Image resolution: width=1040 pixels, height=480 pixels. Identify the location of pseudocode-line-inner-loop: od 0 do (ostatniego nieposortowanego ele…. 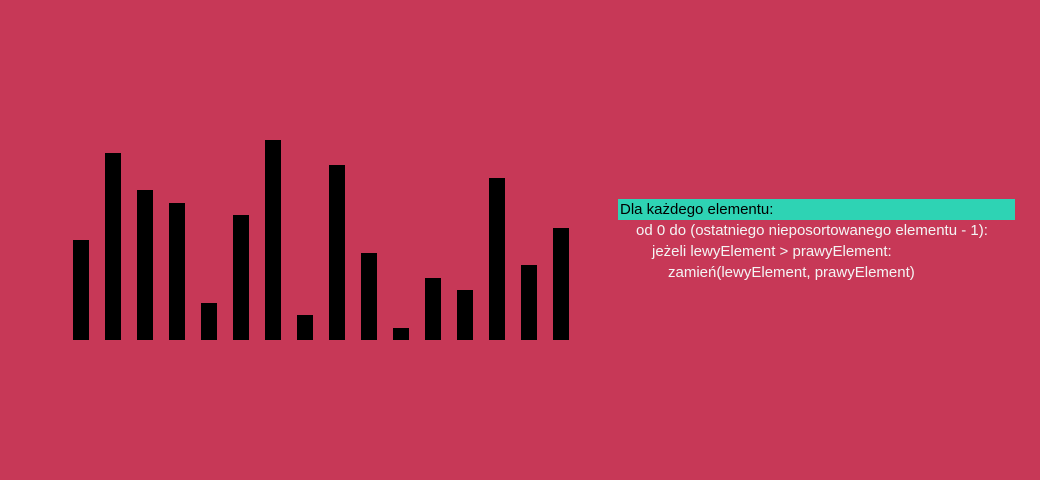
(816, 230).